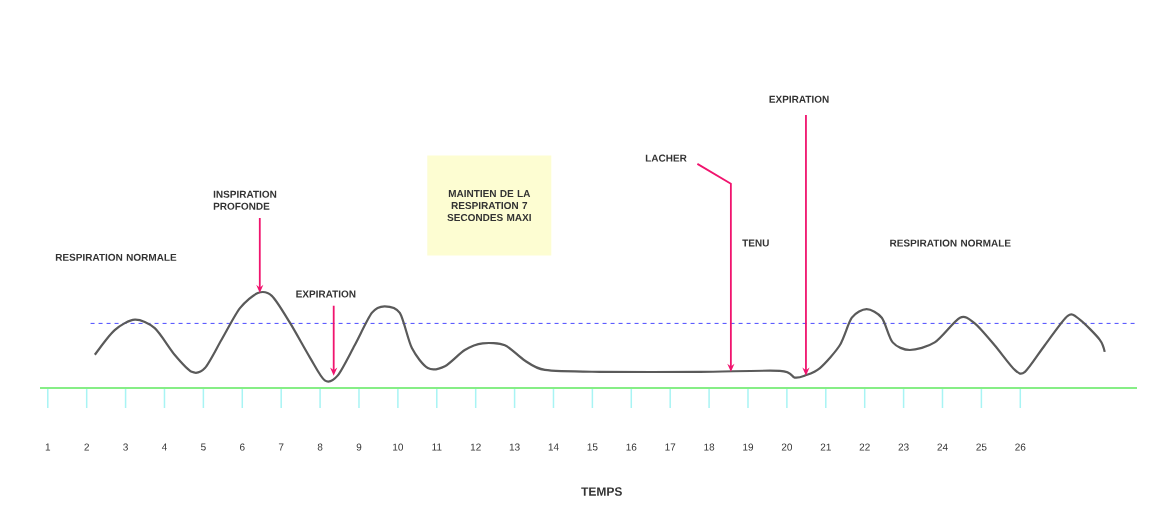 This screenshot has width=1168, height=522. Describe the element at coordinates (825, 447) in the screenshot. I see `x-tick-label: 21` at that location.